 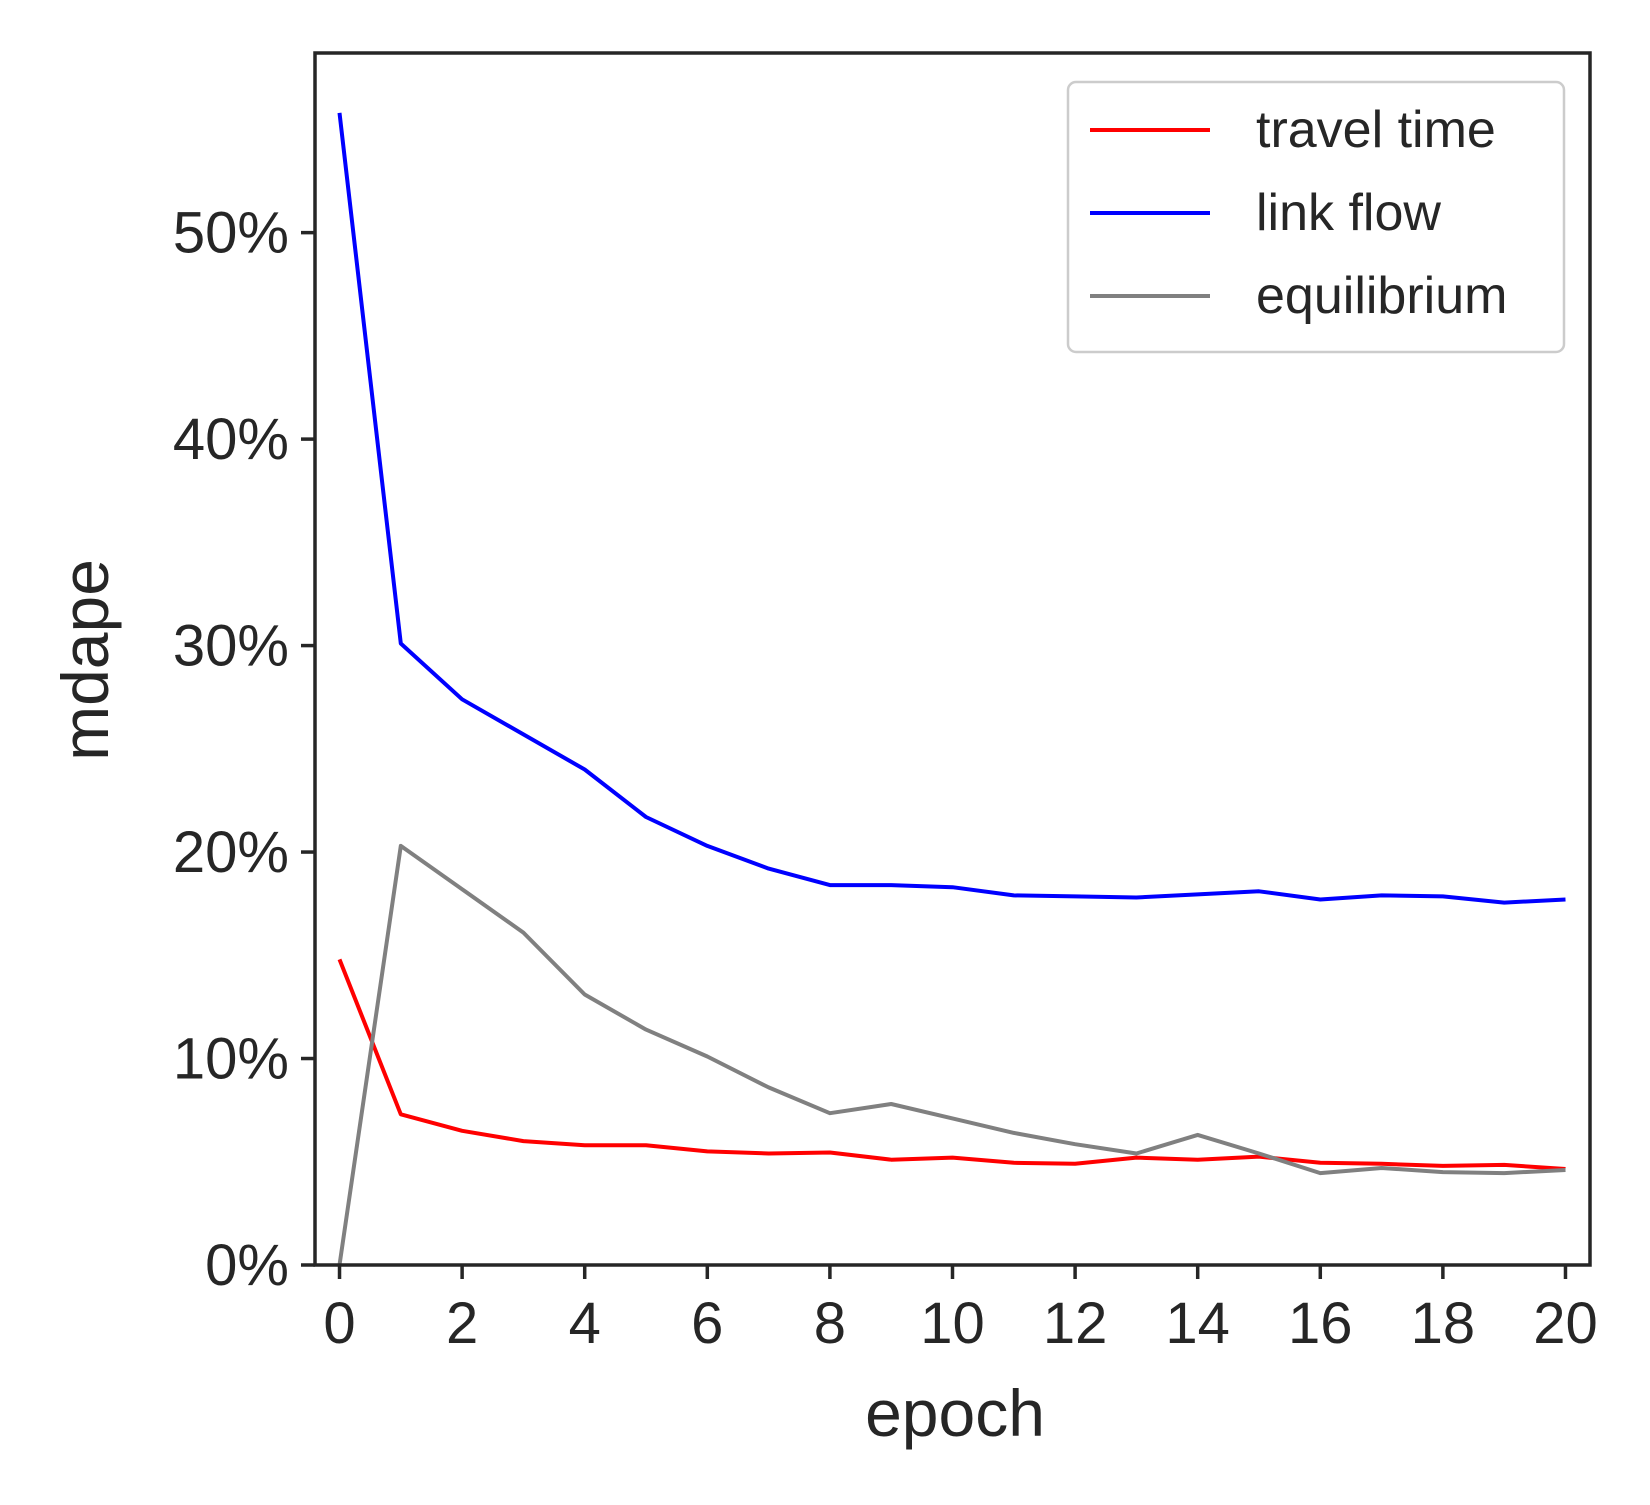 I want to click on legend-label-link-flow: link flow, so click(x=1348, y=213).